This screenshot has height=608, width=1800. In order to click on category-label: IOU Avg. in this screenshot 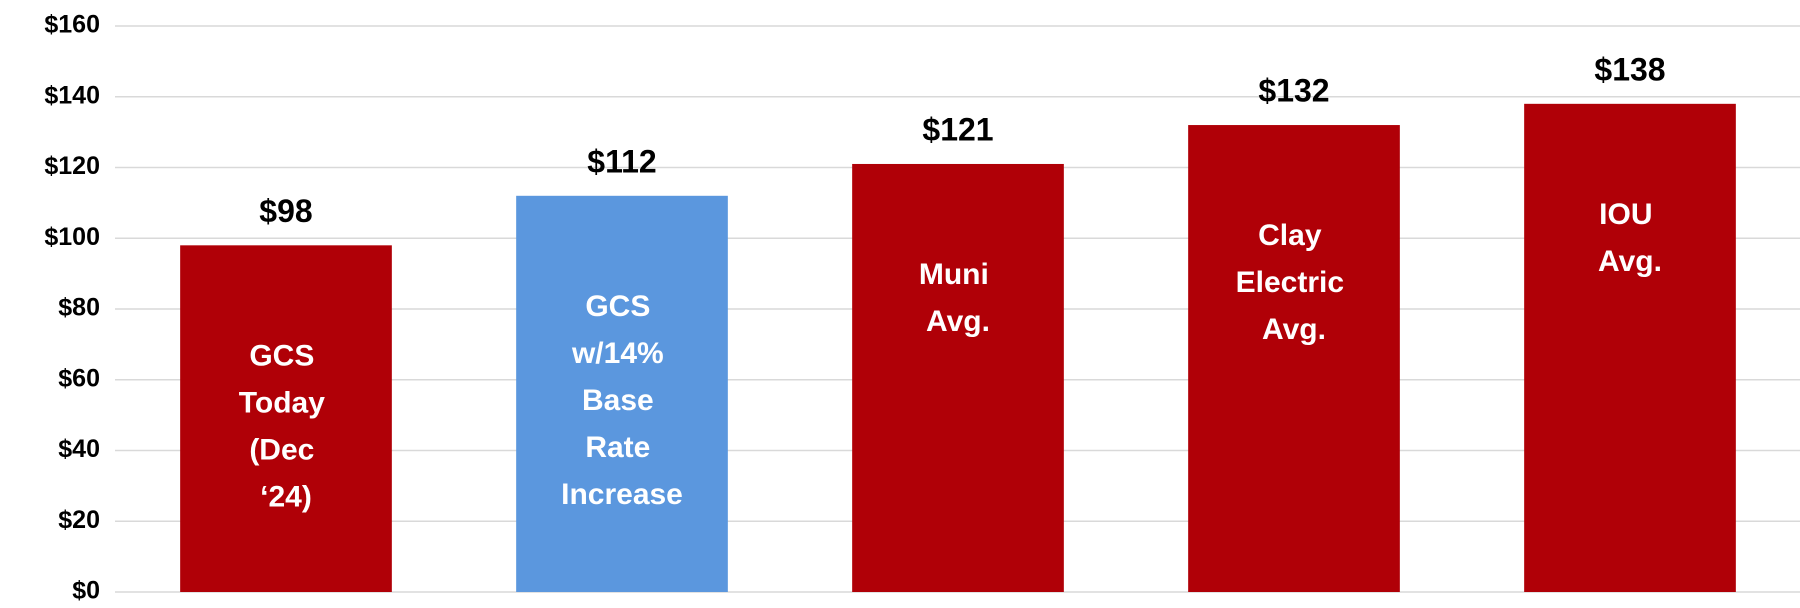, I will do `click(1630, 238)`.